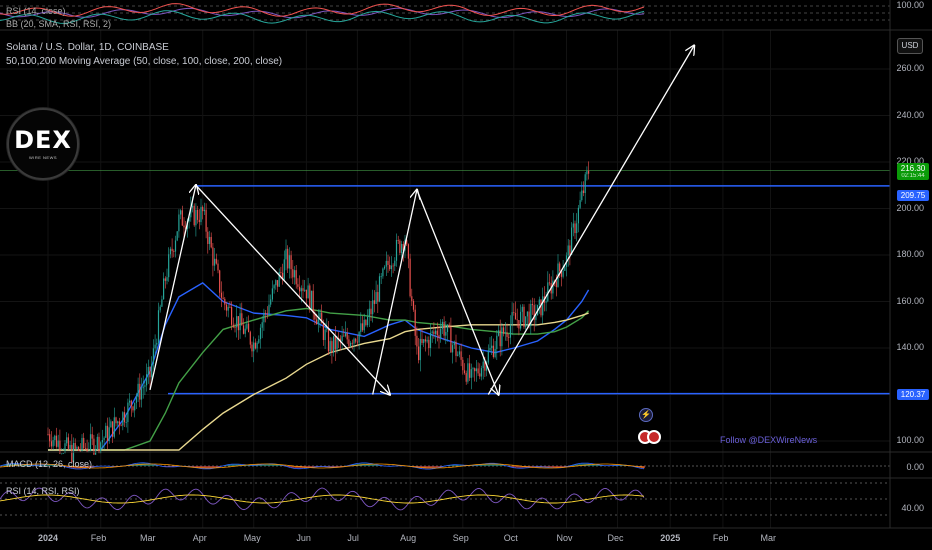 The height and width of the screenshot is (550, 932). I want to click on lightning-icon: ⚡, so click(646, 415).